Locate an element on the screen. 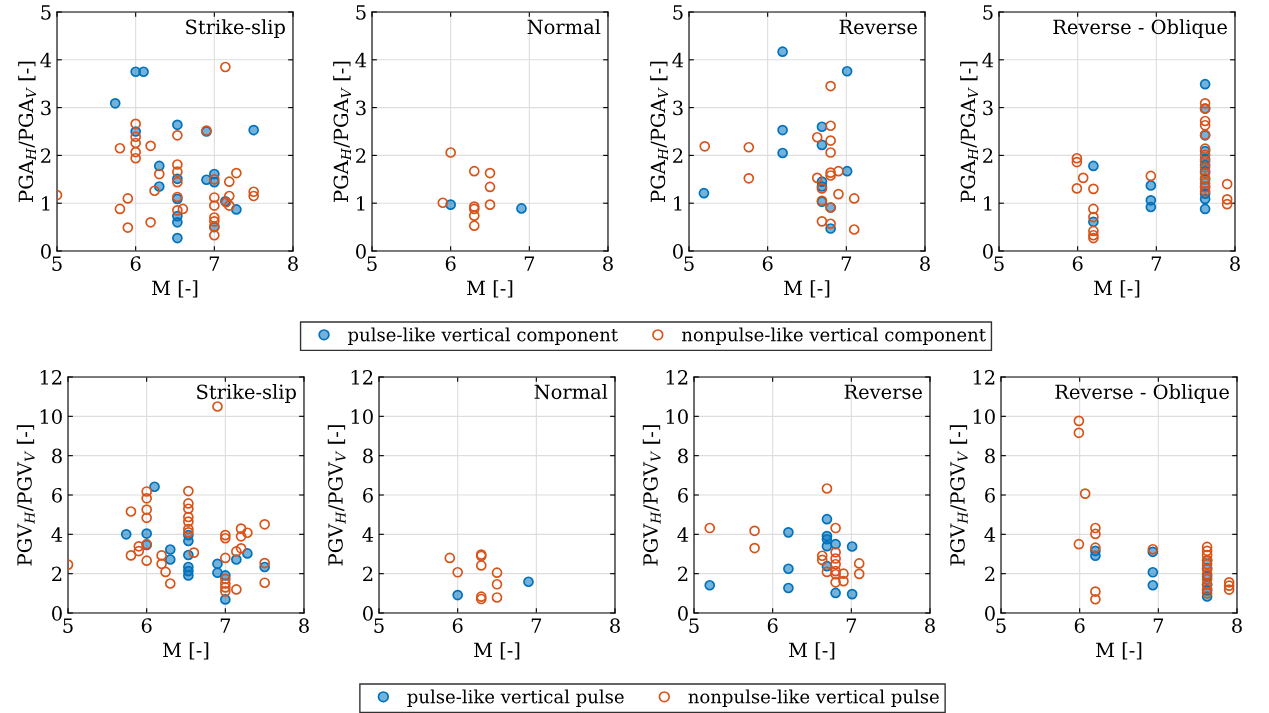  legend-label: nonpulse-like vertical component is located at coordinates (833, 336).